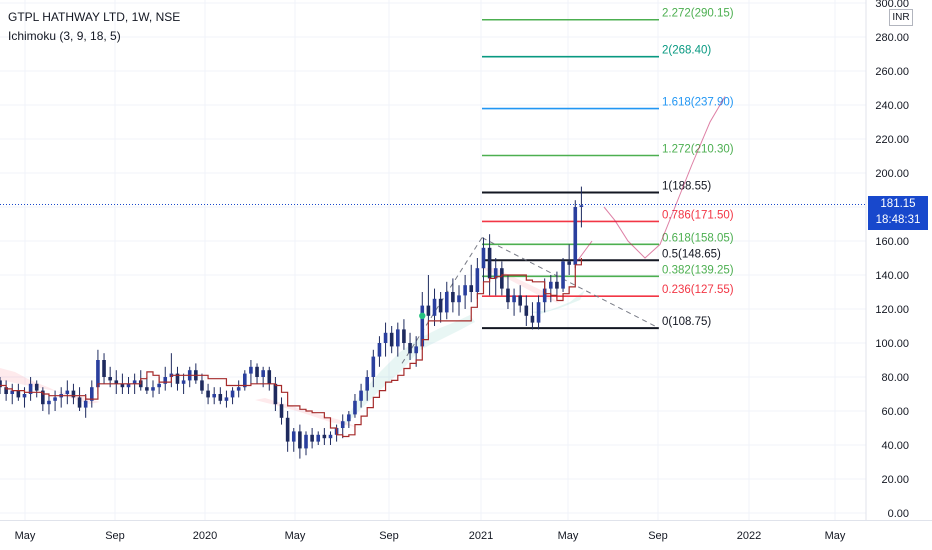 The image size is (932, 550). I want to click on currency-label: INR, so click(901, 17).